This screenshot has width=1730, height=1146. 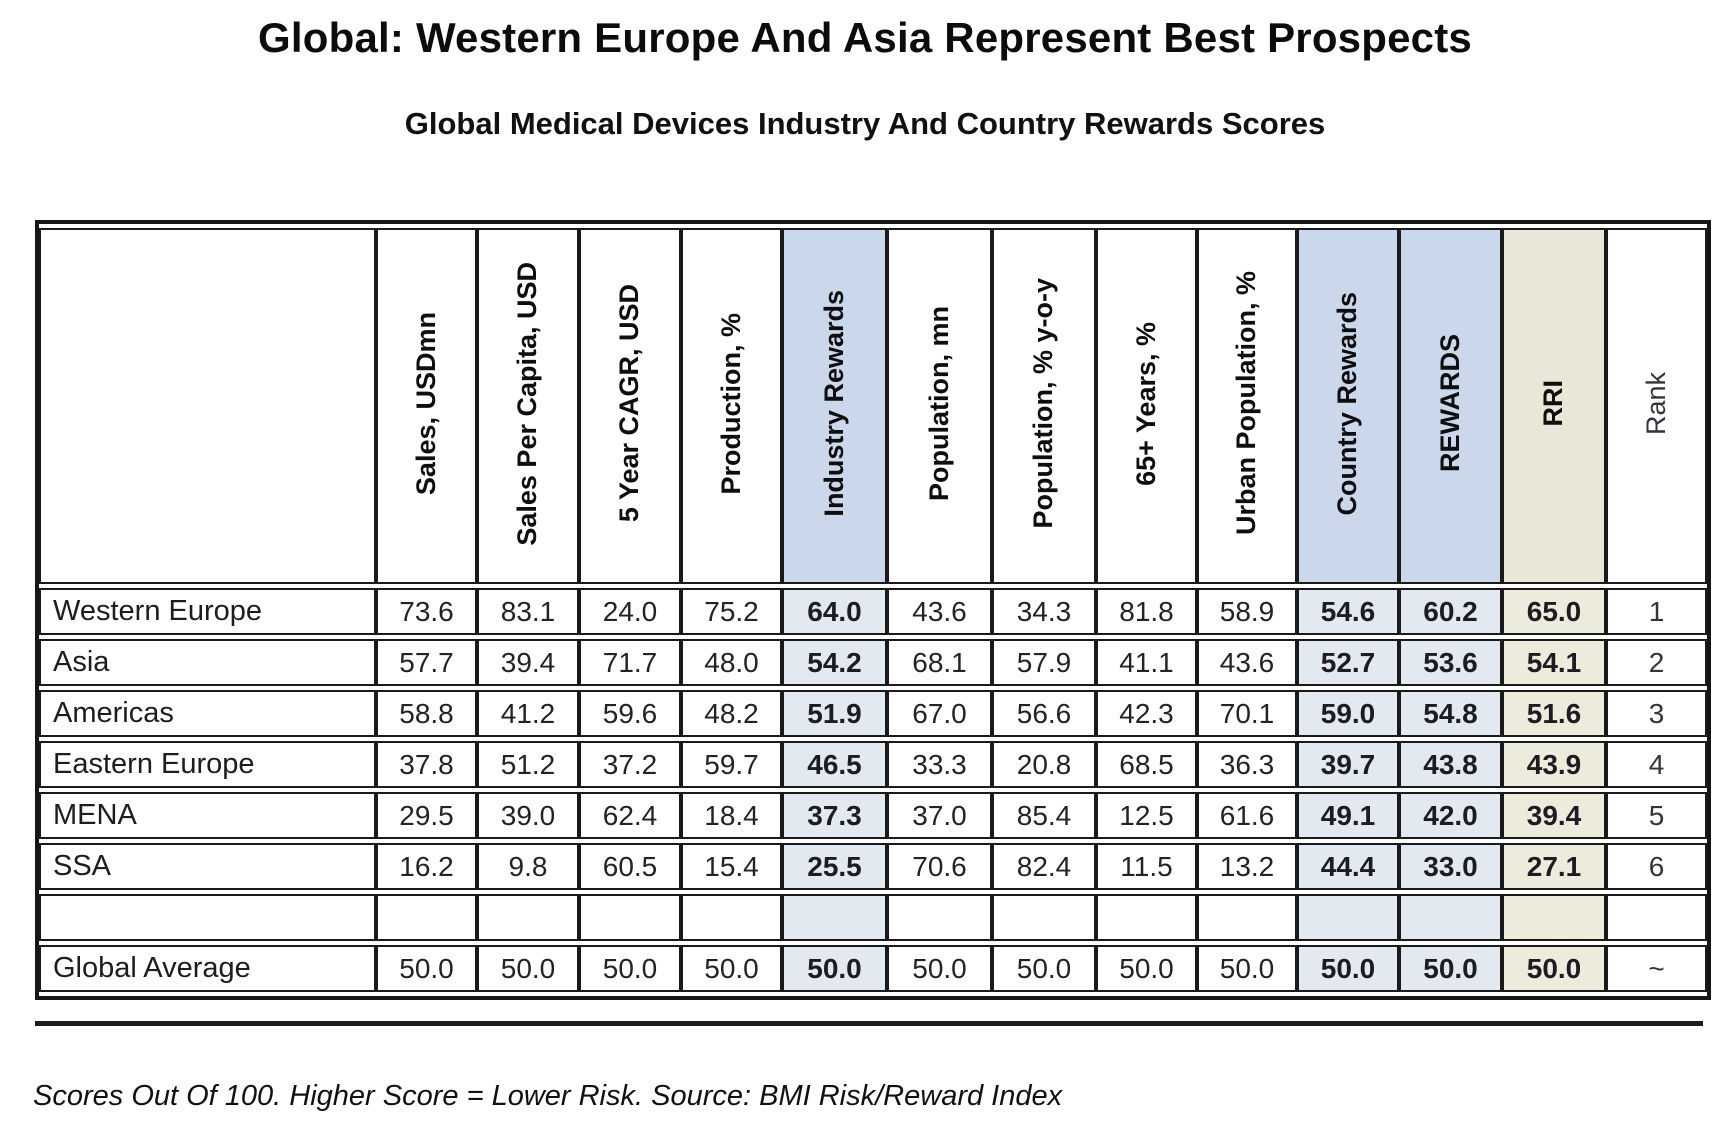 I want to click on value-cell: 4, so click(x=1656, y=764).